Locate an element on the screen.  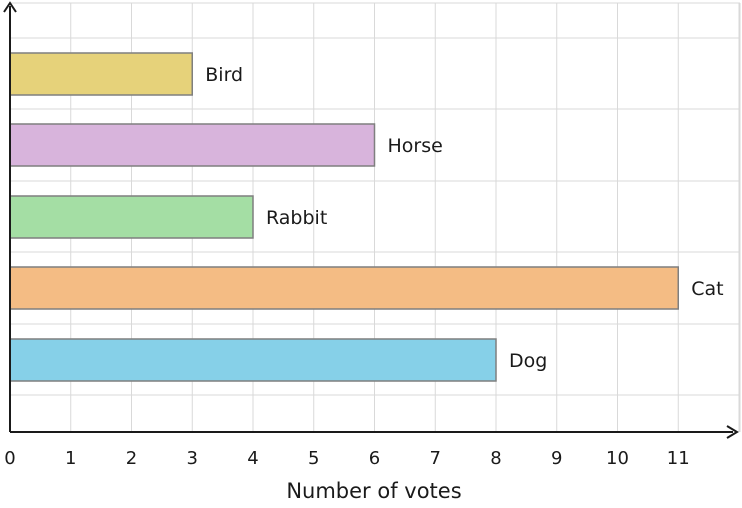
x-tick-label: 2 is located at coordinates (131, 458).